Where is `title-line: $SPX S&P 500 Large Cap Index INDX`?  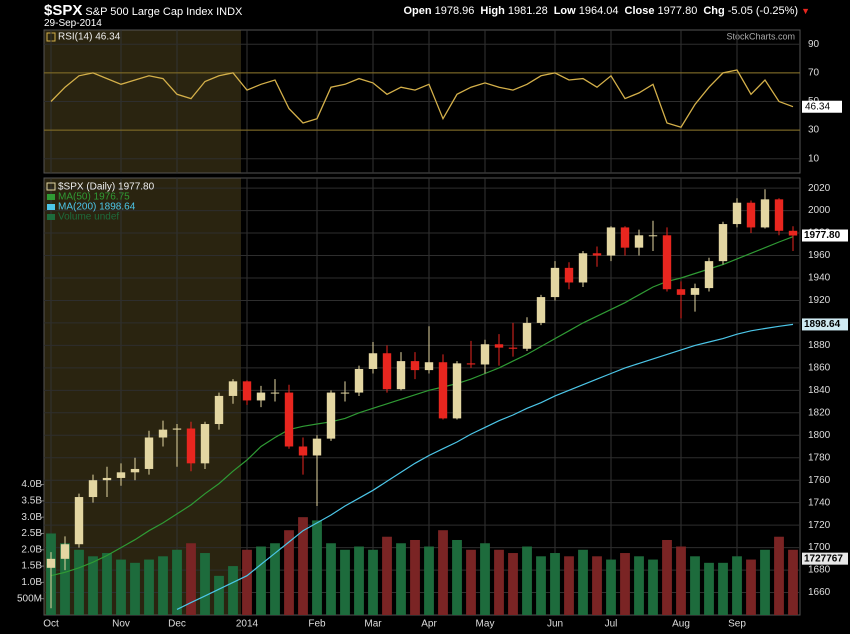 title-line: $SPX S&P 500 Large Cap Index INDX is located at coordinates (143, 10).